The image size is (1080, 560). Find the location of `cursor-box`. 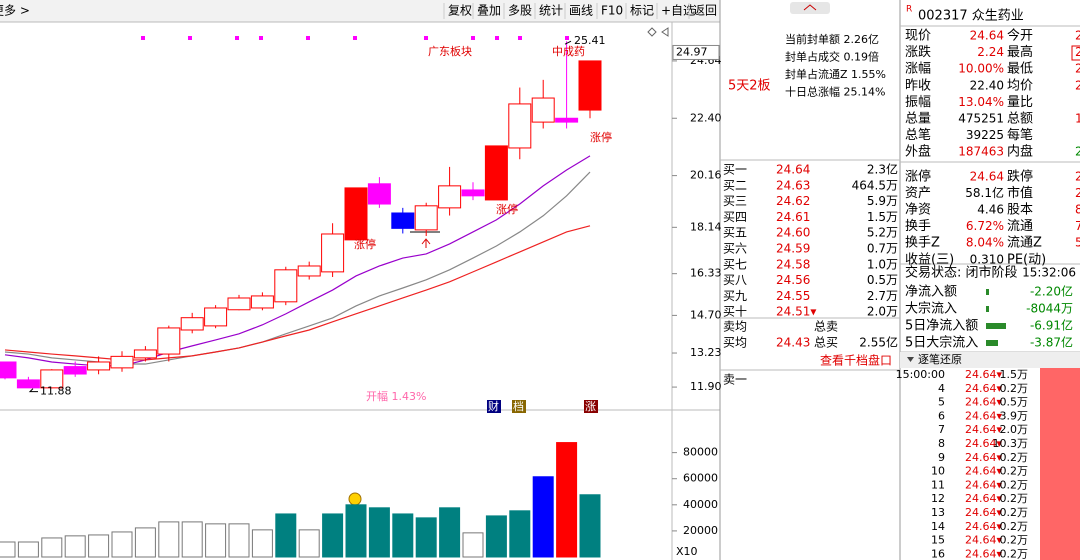

cursor-box is located at coordinates (696, 52).